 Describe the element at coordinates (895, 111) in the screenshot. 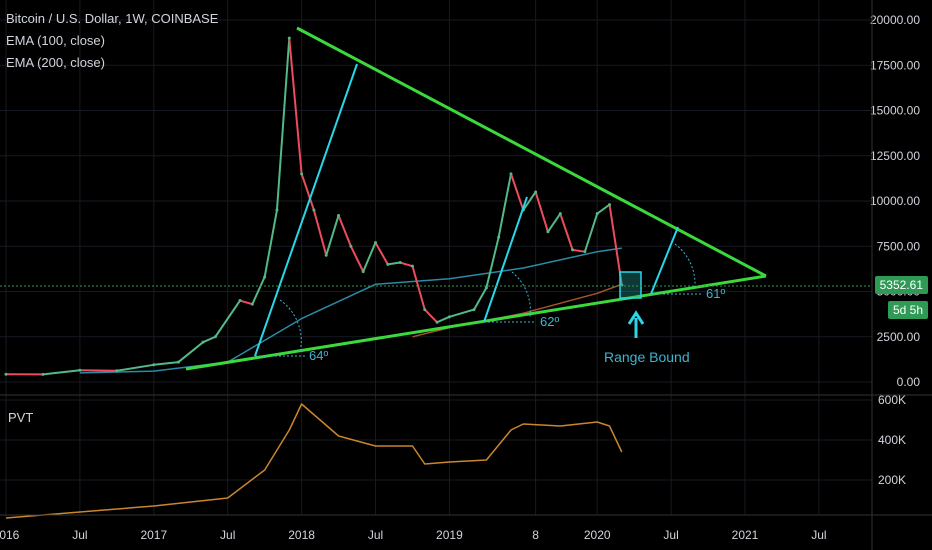

I see `price-tick-label: 15000.00` at that location.